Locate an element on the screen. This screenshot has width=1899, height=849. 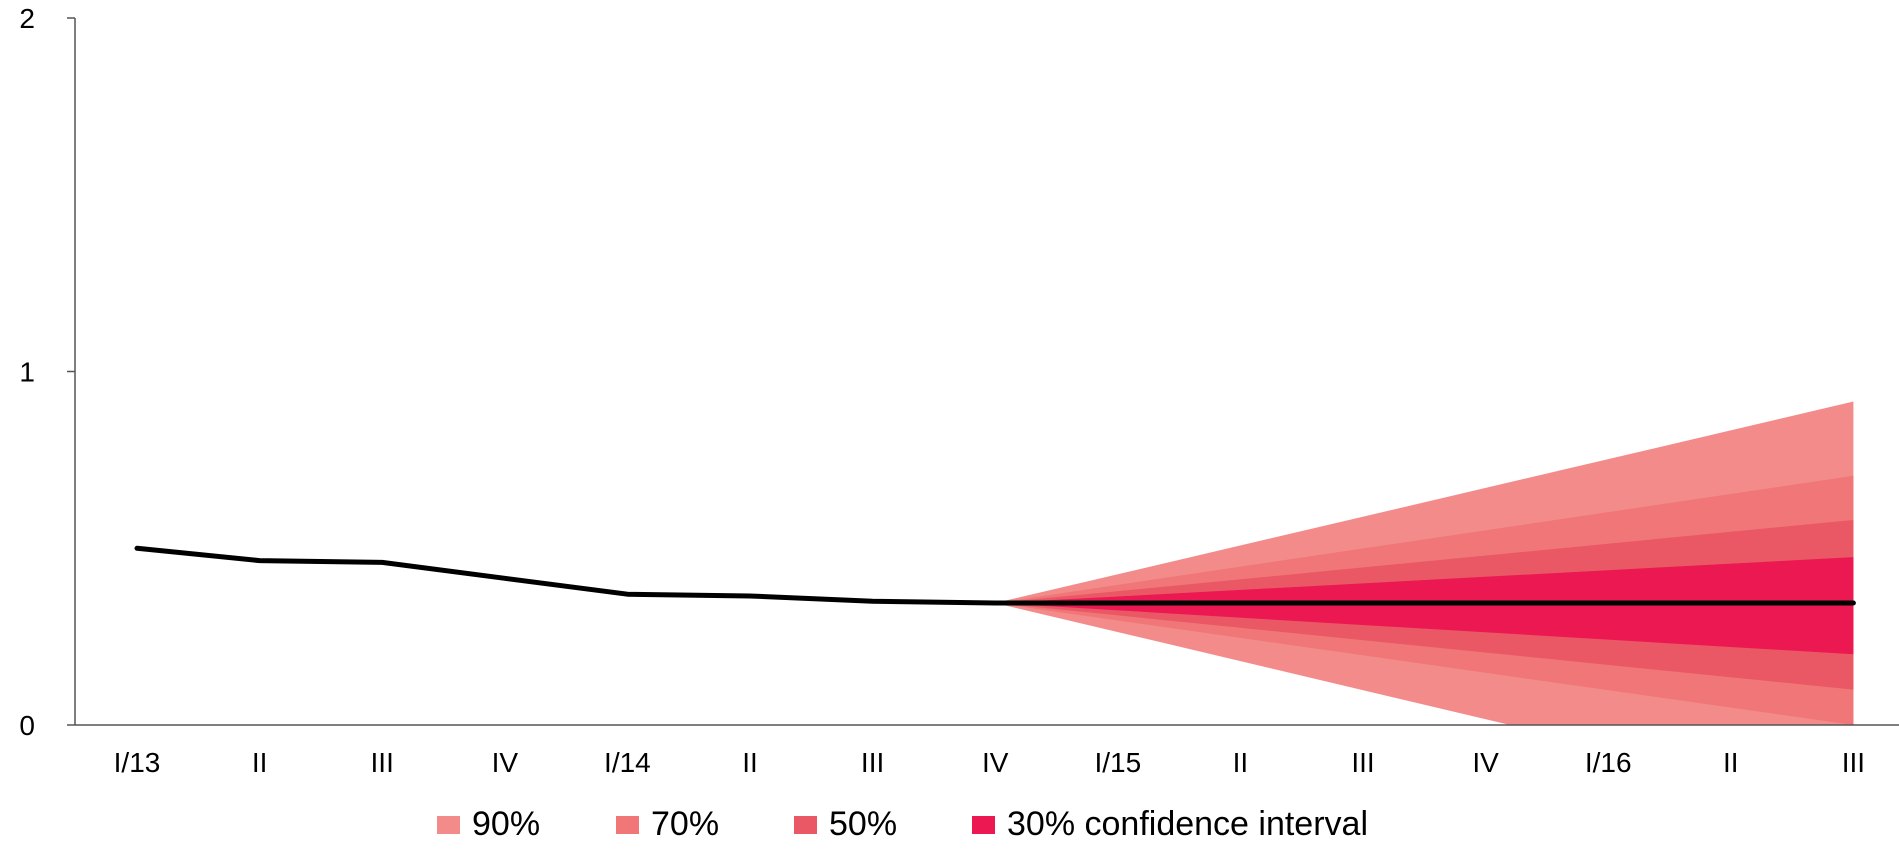
x-tick-label: I/13 is located at coordinates (137, 762).